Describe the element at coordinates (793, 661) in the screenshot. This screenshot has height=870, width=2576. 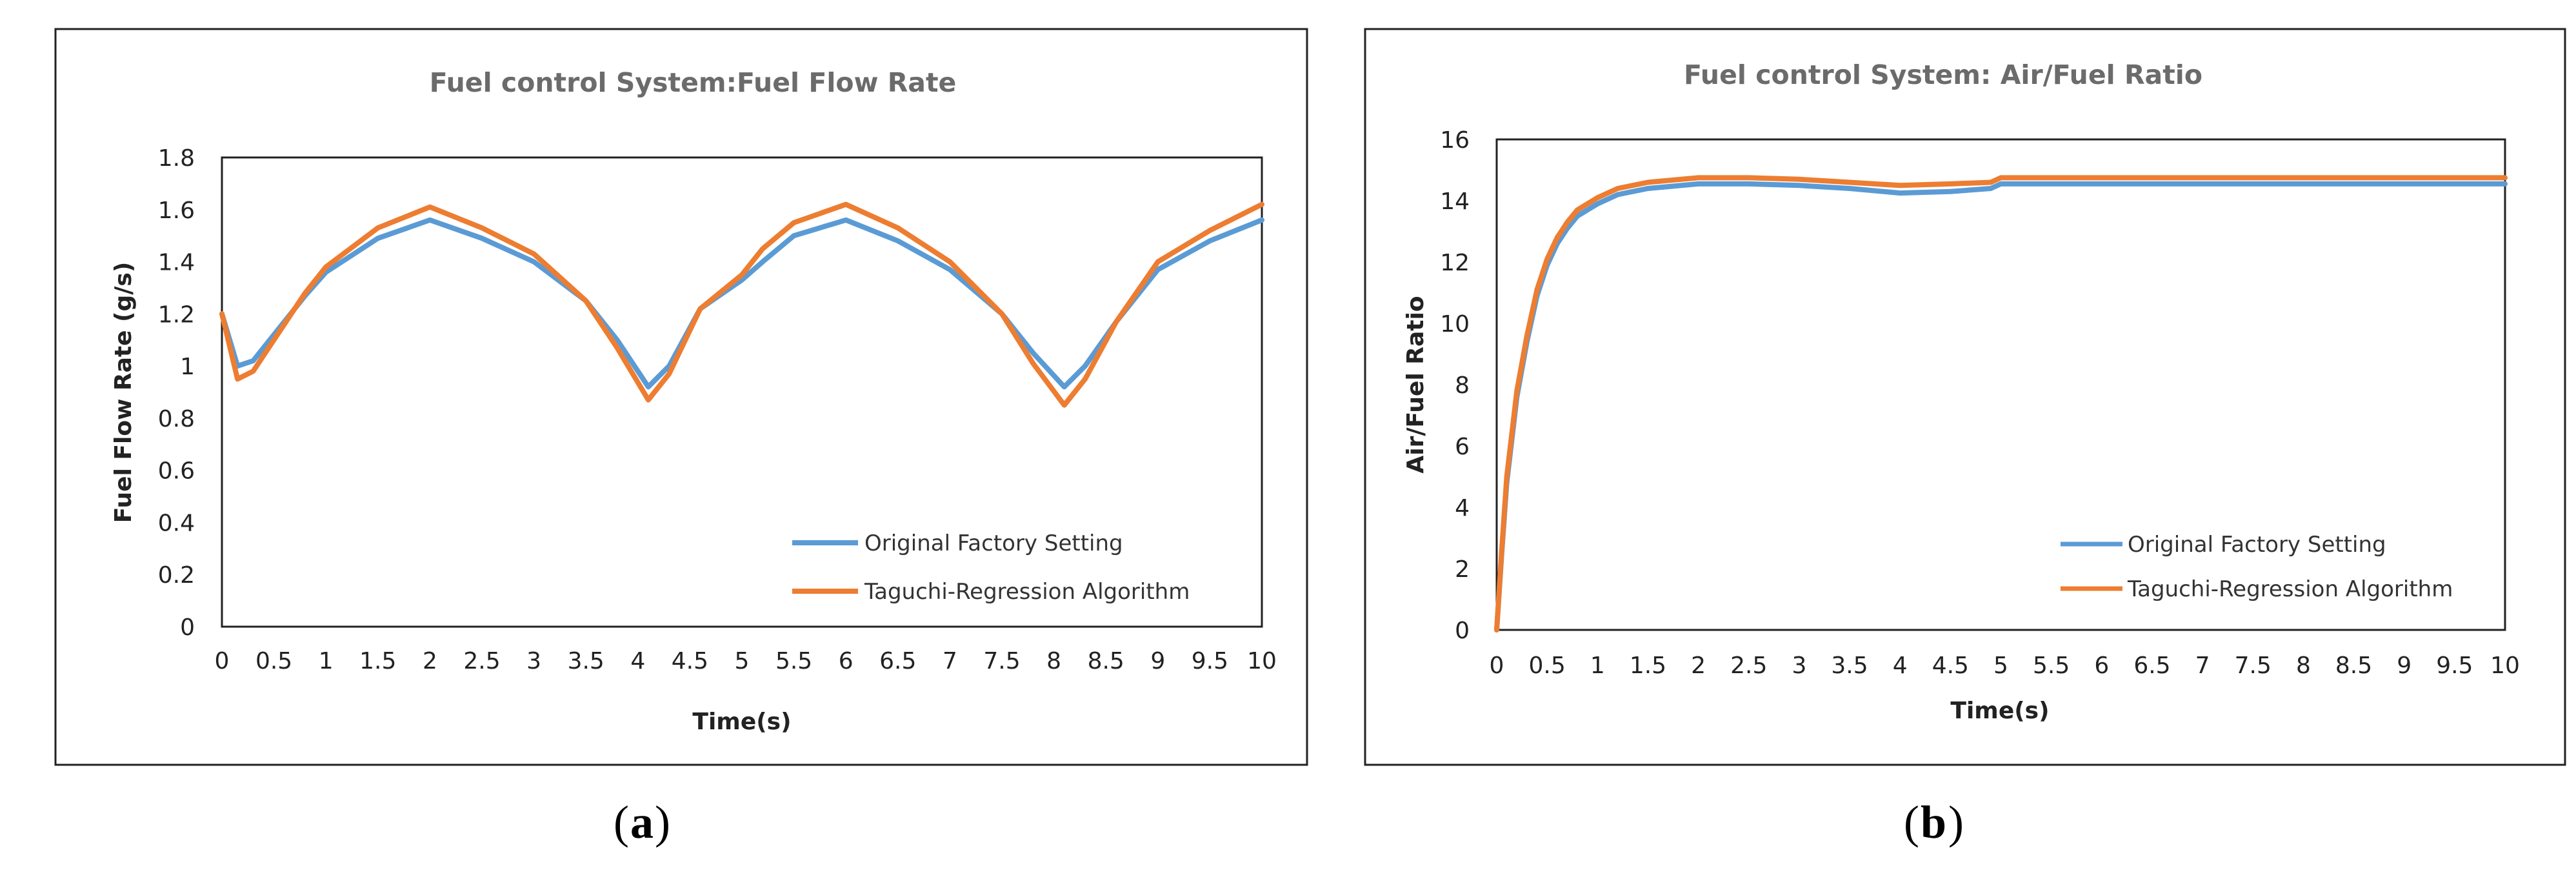
I see `chart-a-x-tick-11: 5.5` at that location.